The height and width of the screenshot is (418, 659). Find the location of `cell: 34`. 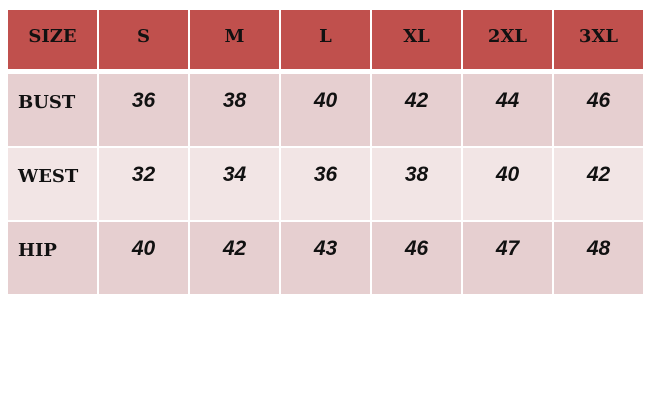

cell: 34 is located at coordinates (234, 184).